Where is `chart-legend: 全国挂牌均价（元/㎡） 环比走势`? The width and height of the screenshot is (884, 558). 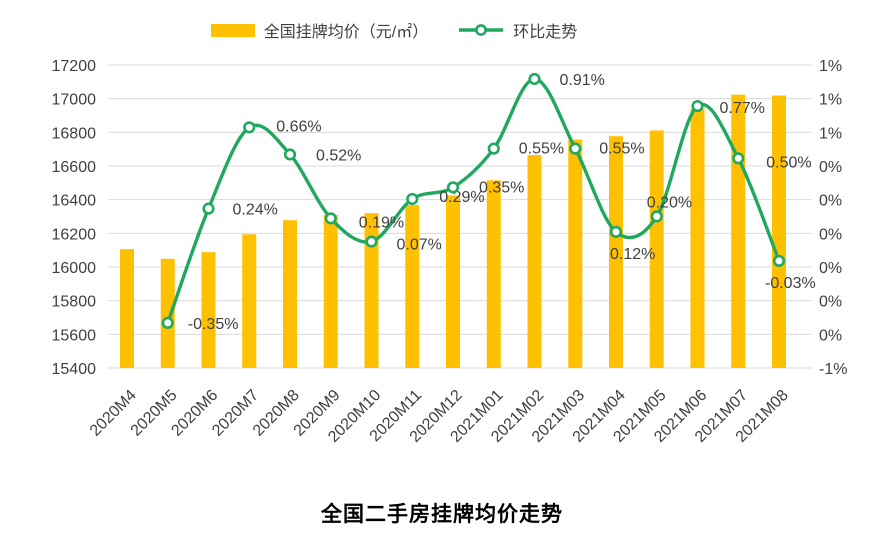
chart-legend: 全国挂牌均价（元/㎡） 环比走势 is located at coordinates (418, 30).